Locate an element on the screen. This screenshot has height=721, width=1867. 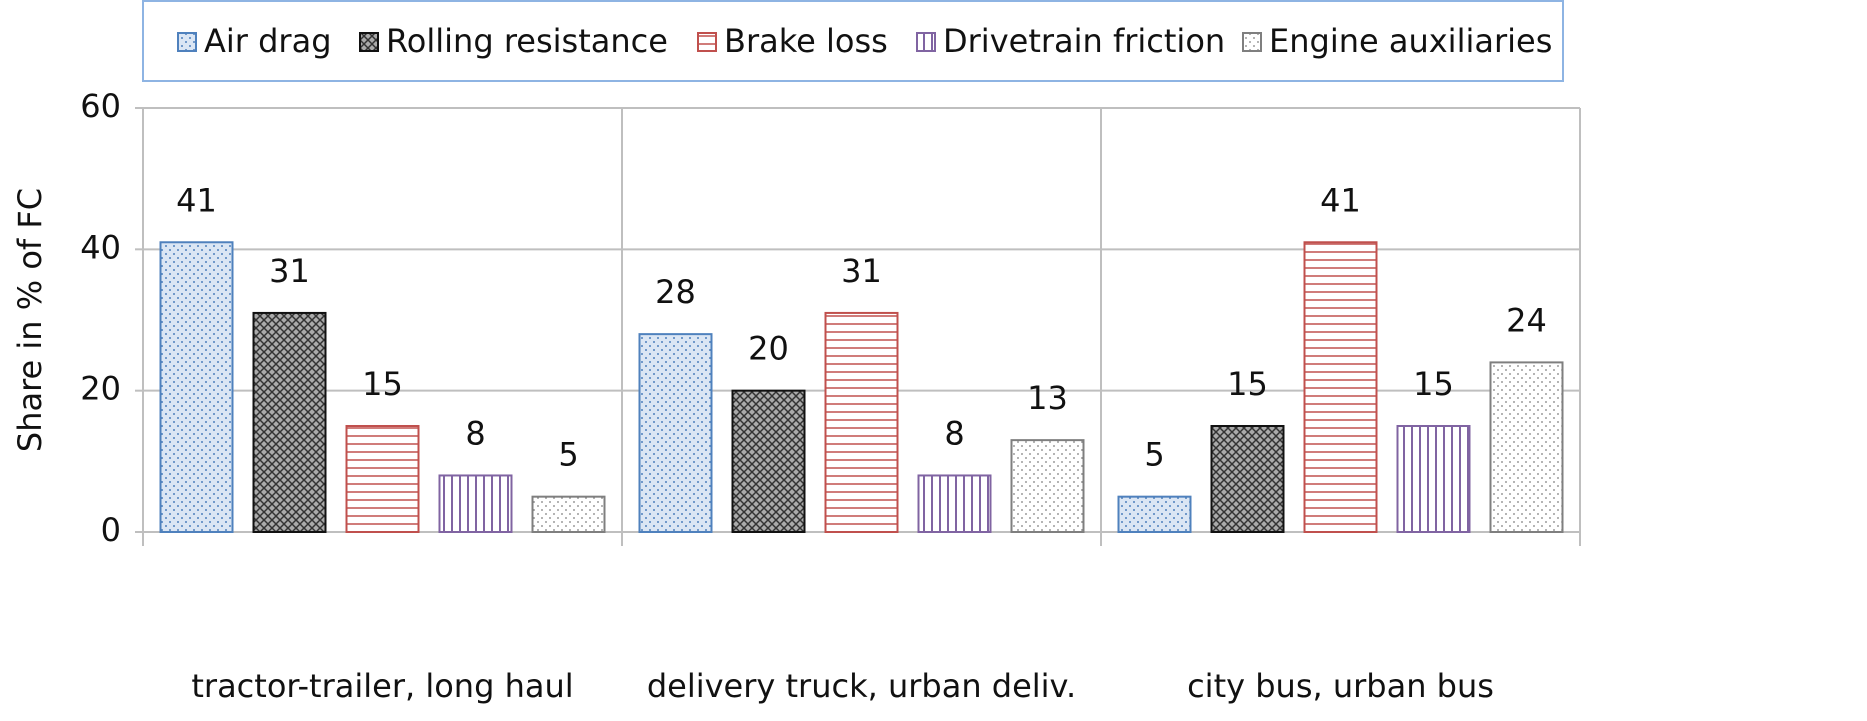
data-label: 28 is located at coordinates (675, 292).